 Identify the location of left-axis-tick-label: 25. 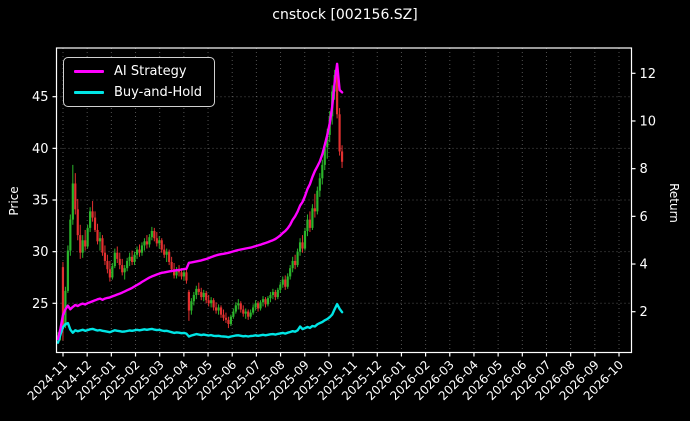
(40, 304).